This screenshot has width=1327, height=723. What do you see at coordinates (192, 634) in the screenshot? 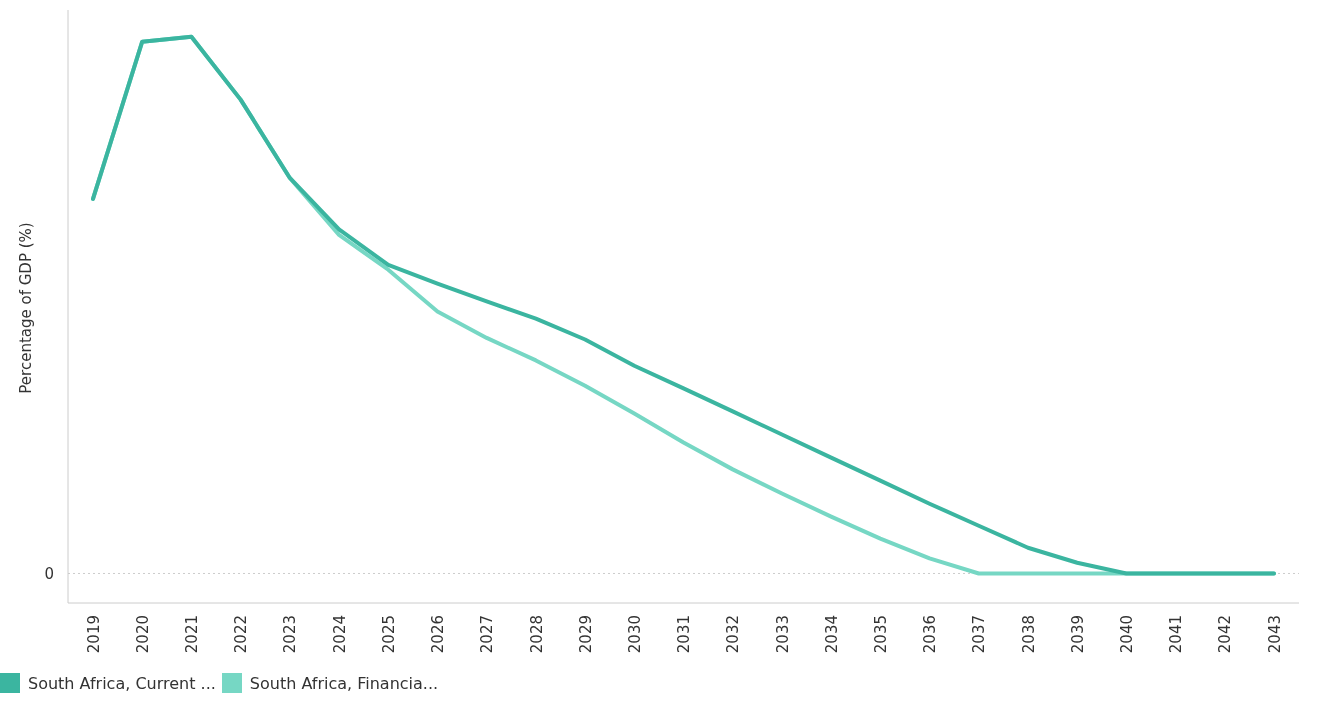
I see `x-tick-label: 2021` at bounding box center [192, 634].